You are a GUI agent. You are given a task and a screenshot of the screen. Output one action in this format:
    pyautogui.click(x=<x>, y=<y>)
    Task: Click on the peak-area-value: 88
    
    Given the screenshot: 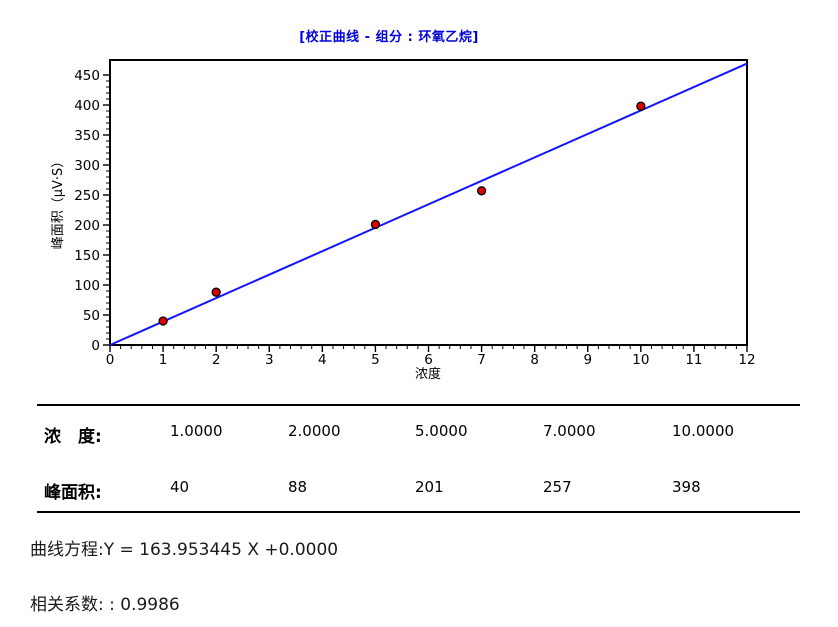 What is the action you would take?
    pyautogui.click(x=298, y=487)
    